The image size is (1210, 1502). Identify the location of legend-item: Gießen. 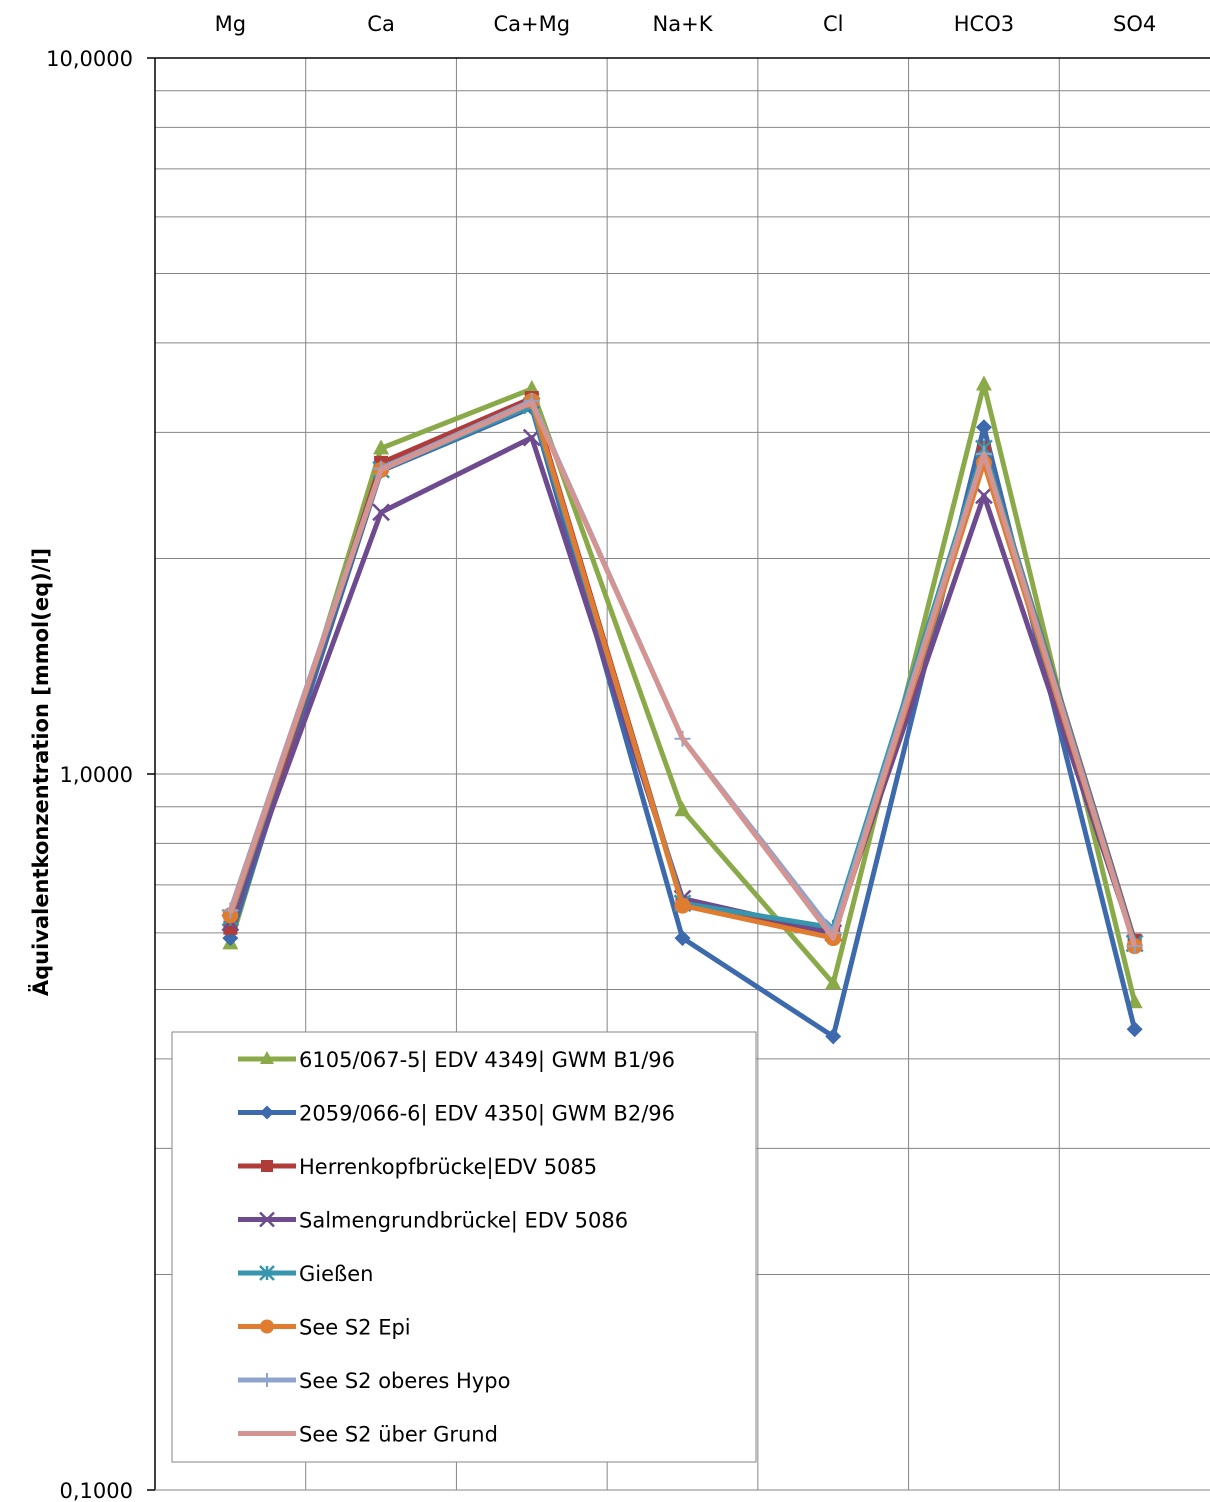
(305, 1274).